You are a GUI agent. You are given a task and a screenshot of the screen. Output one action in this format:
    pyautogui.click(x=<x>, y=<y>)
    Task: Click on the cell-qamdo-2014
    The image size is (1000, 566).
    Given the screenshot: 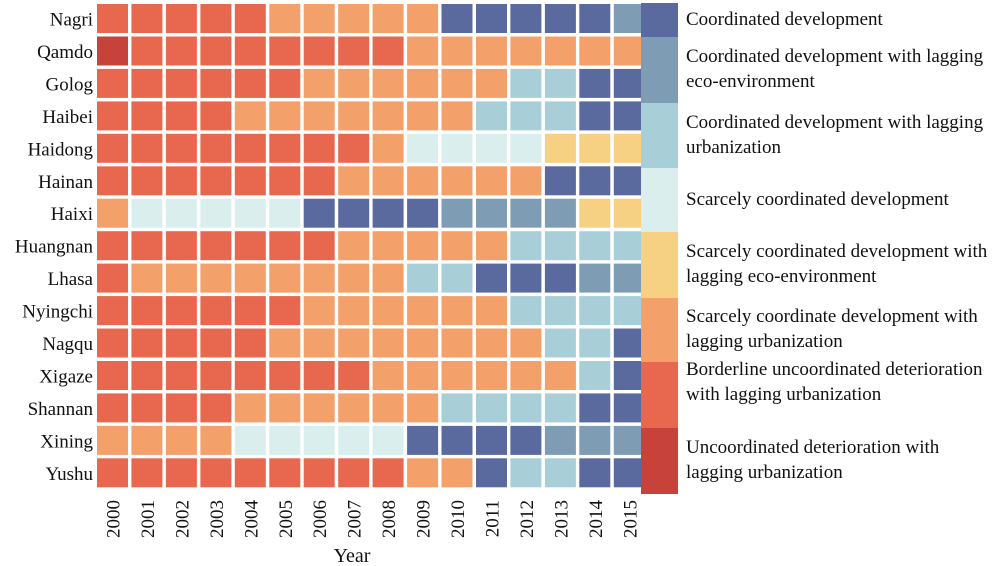 What is the action you would take?
    pyautogui.click(x=595, y=51)
    